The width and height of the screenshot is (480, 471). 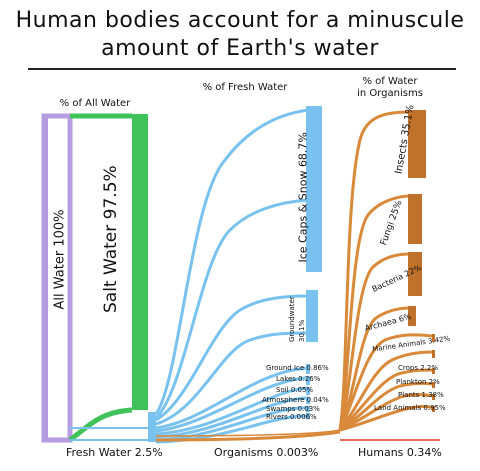 I want to click on organisms-bottom-label: Organisms 0.003%, so click(x=266, y=452).